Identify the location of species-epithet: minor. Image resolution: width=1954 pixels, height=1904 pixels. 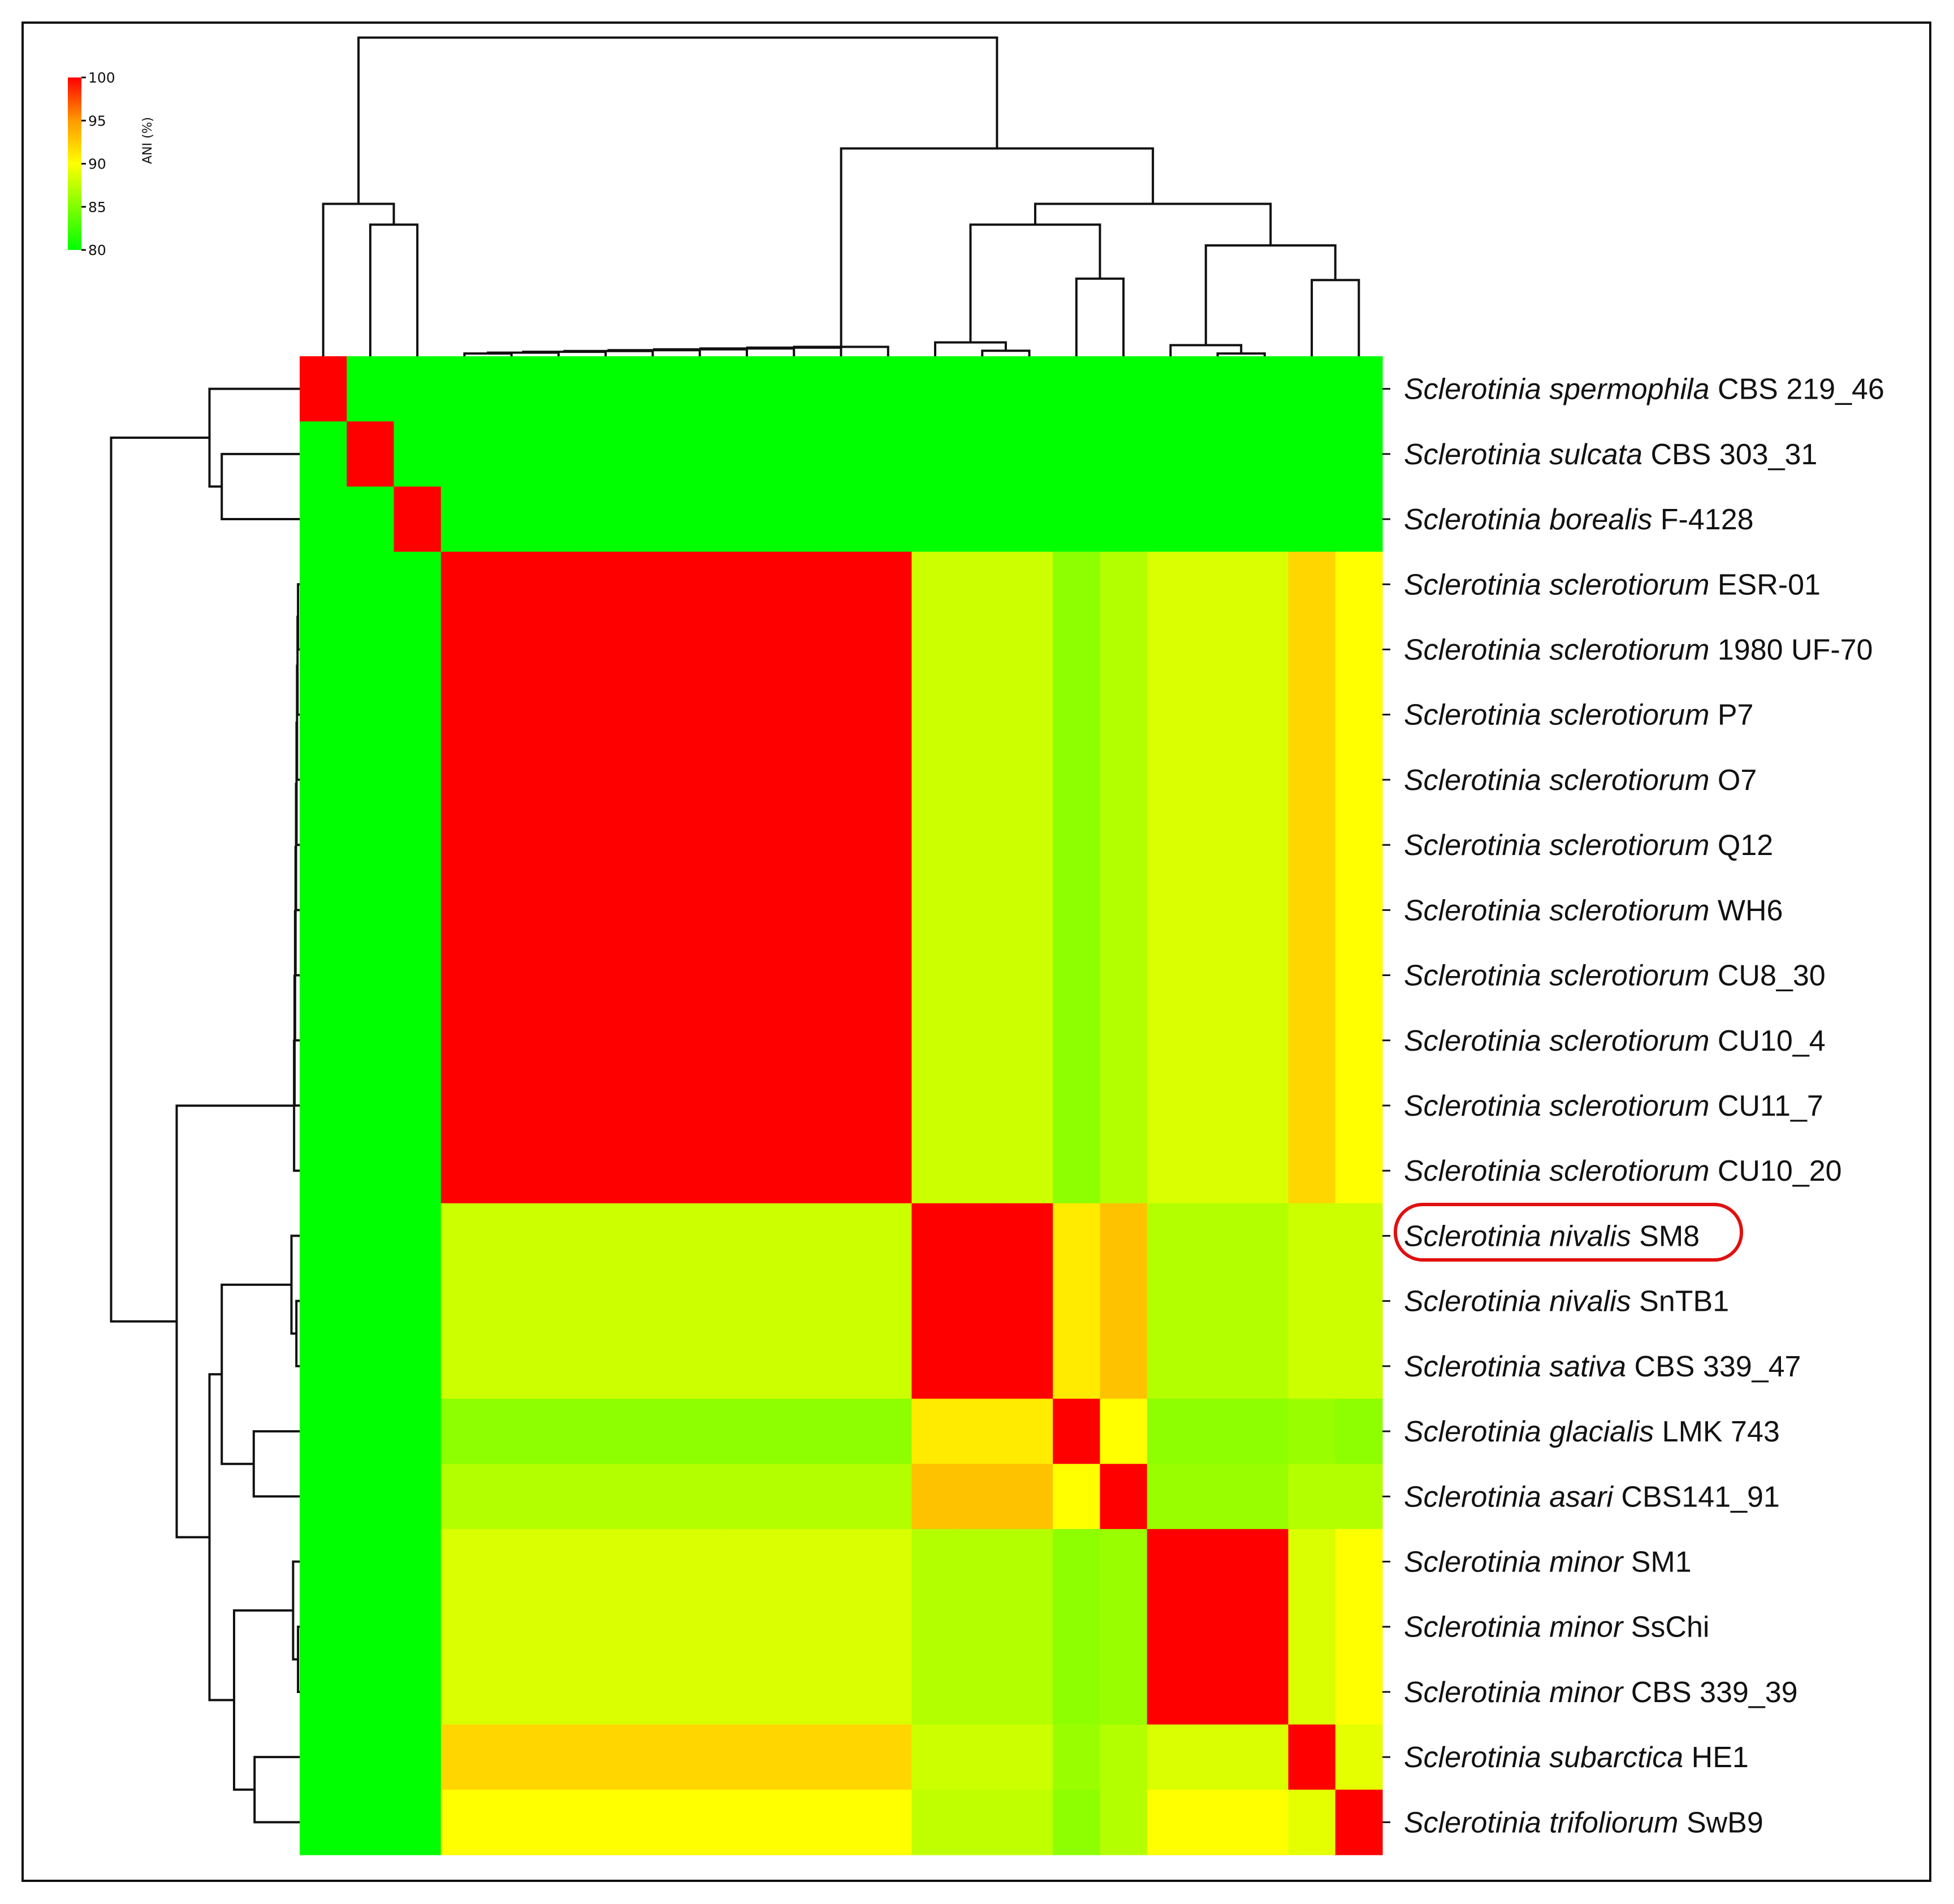
(1586, 1692).